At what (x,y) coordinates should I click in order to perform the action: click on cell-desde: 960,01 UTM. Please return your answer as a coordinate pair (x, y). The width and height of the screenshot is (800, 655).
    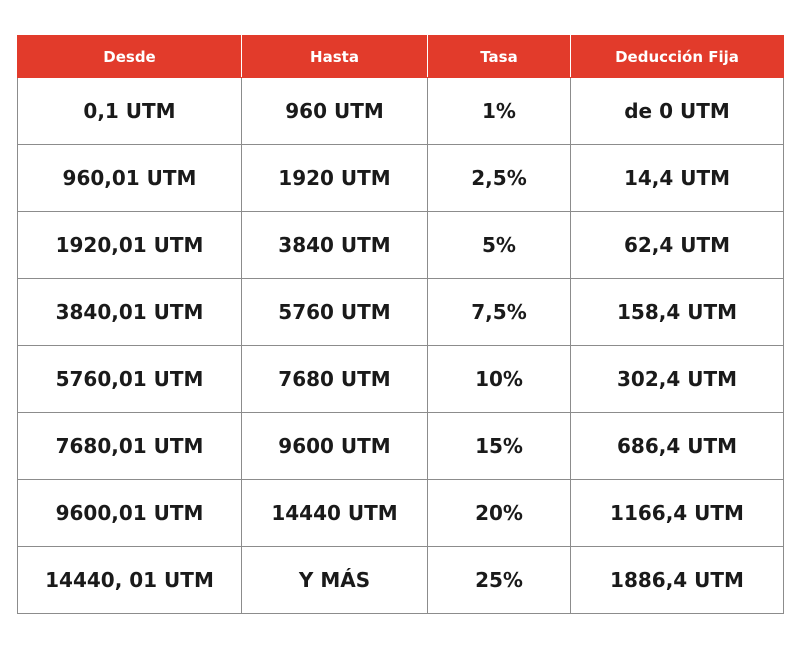
    Looking at the image, I should click on (129, 178).